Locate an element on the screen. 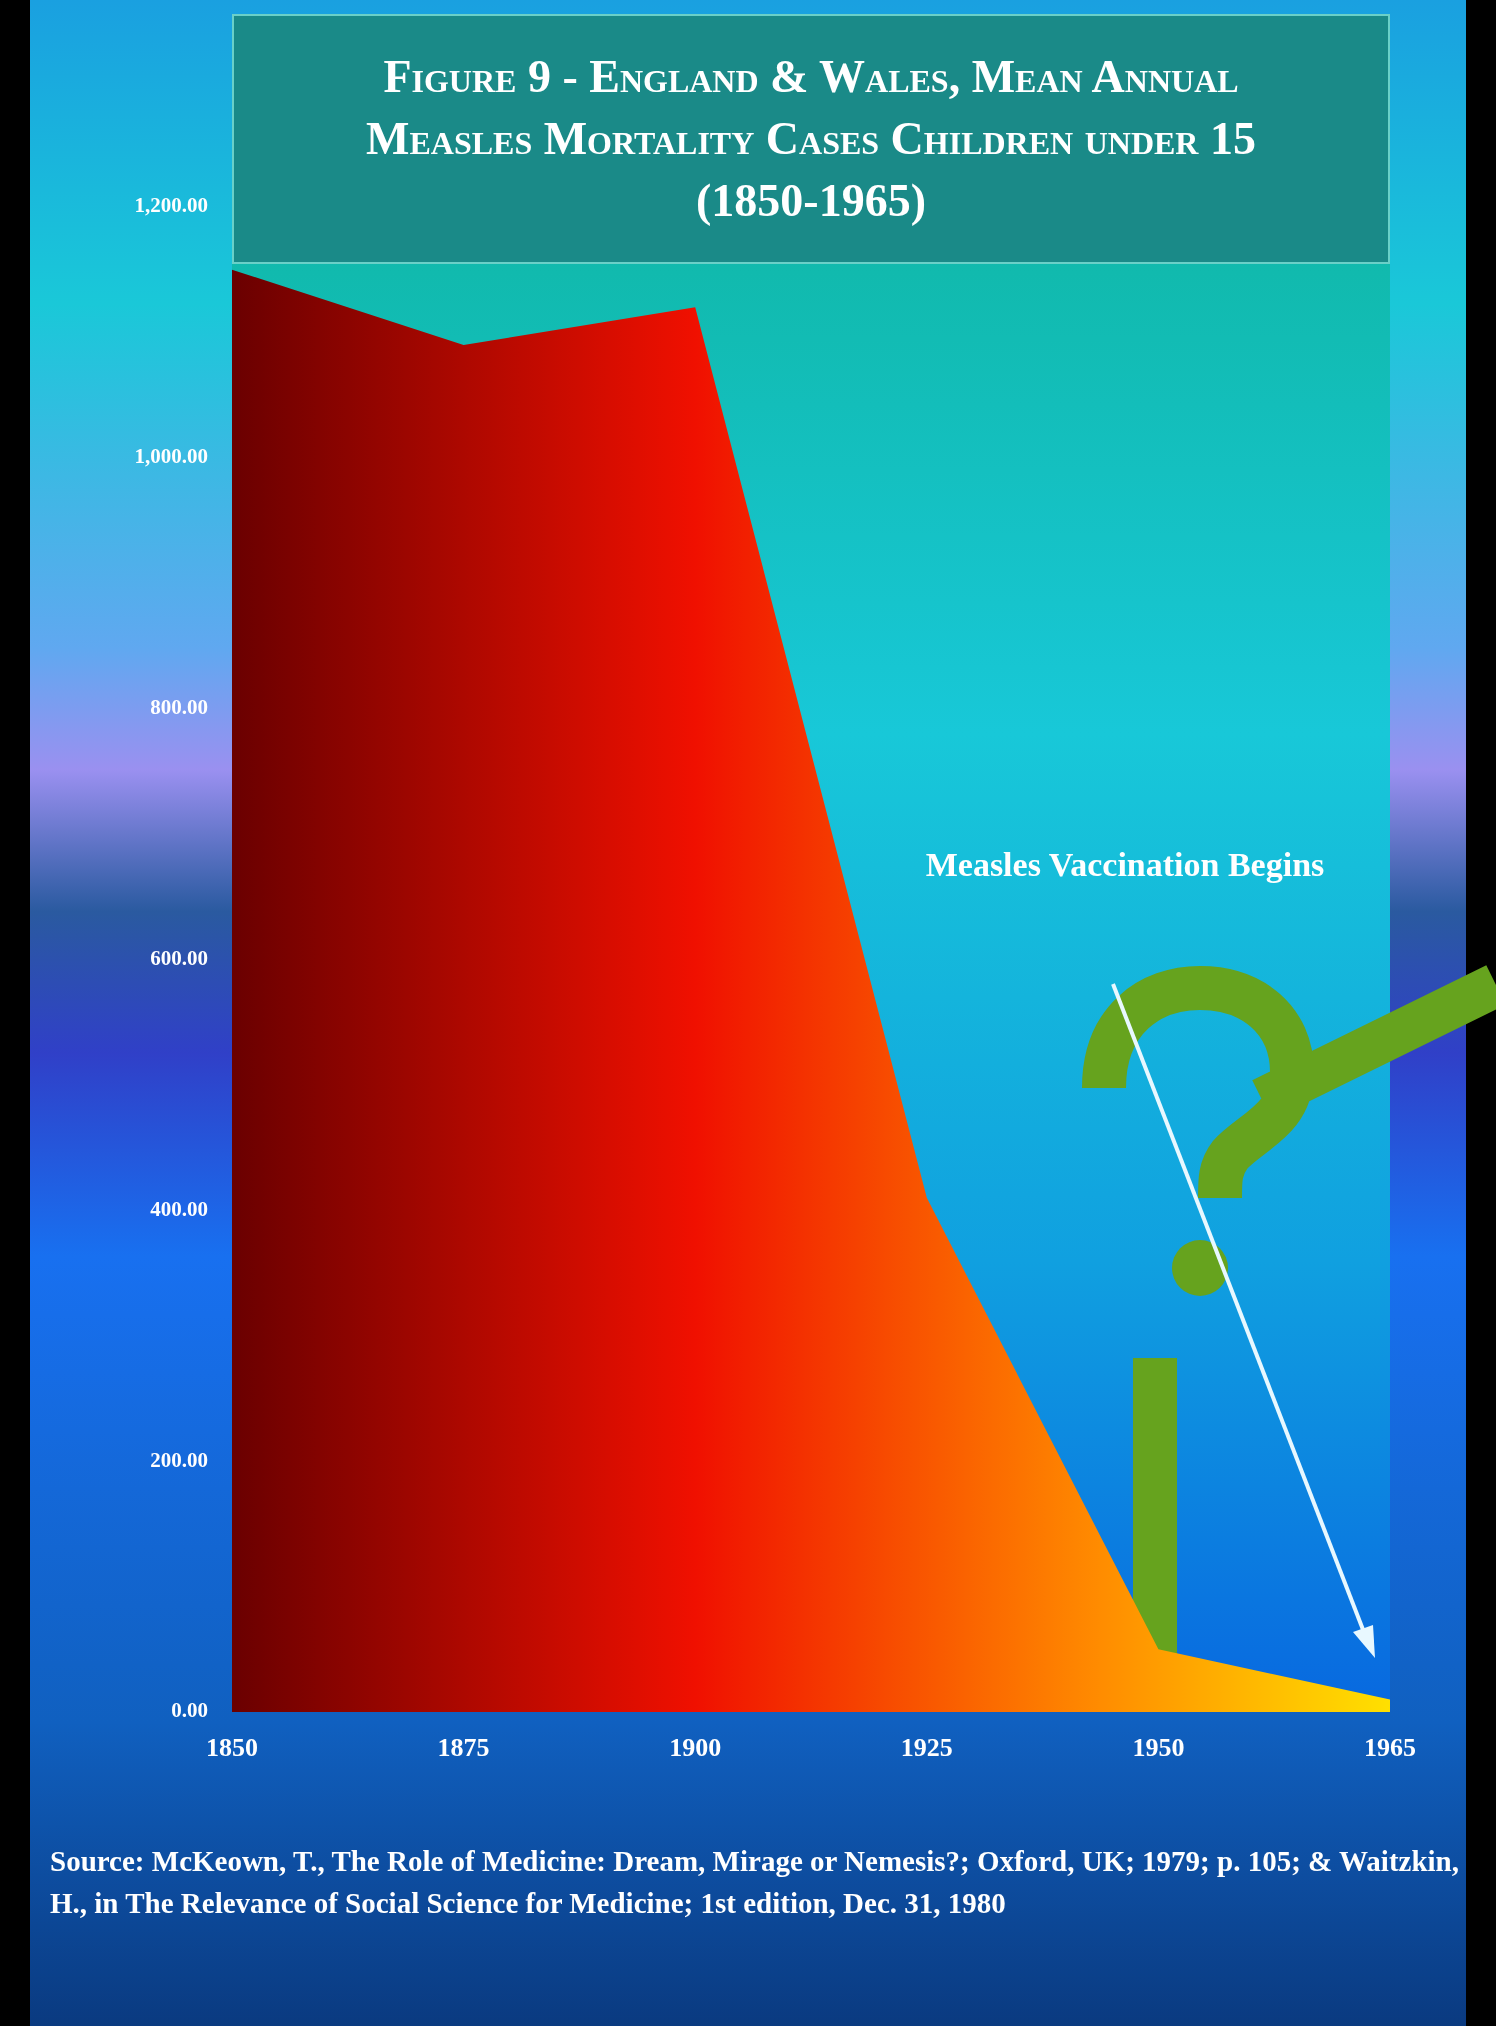 This screenshot has width=1496, height=2026. title-panel: Figure 9 - England & Wales, Mean Annual Measles Mortality Cases Children under 15 (1850-1965) is located at coordinates (811, 139).